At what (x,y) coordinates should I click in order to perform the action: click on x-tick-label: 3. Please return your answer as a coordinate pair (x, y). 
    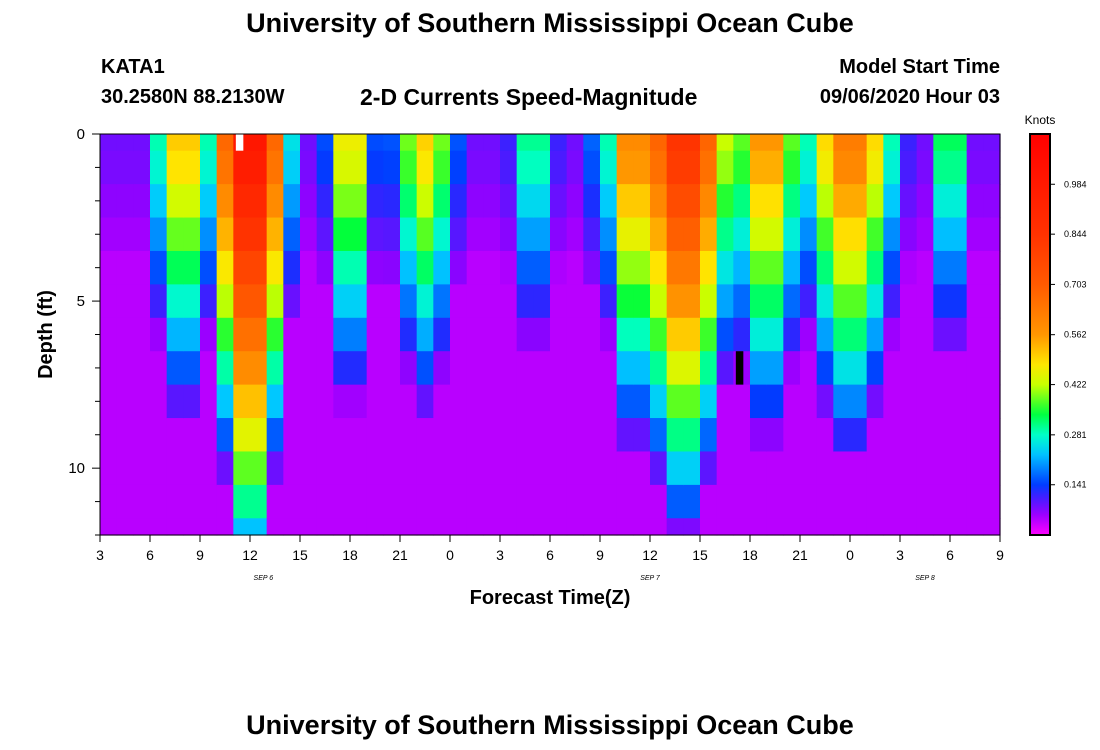
    Looking at the image, I should click on (900, 555).